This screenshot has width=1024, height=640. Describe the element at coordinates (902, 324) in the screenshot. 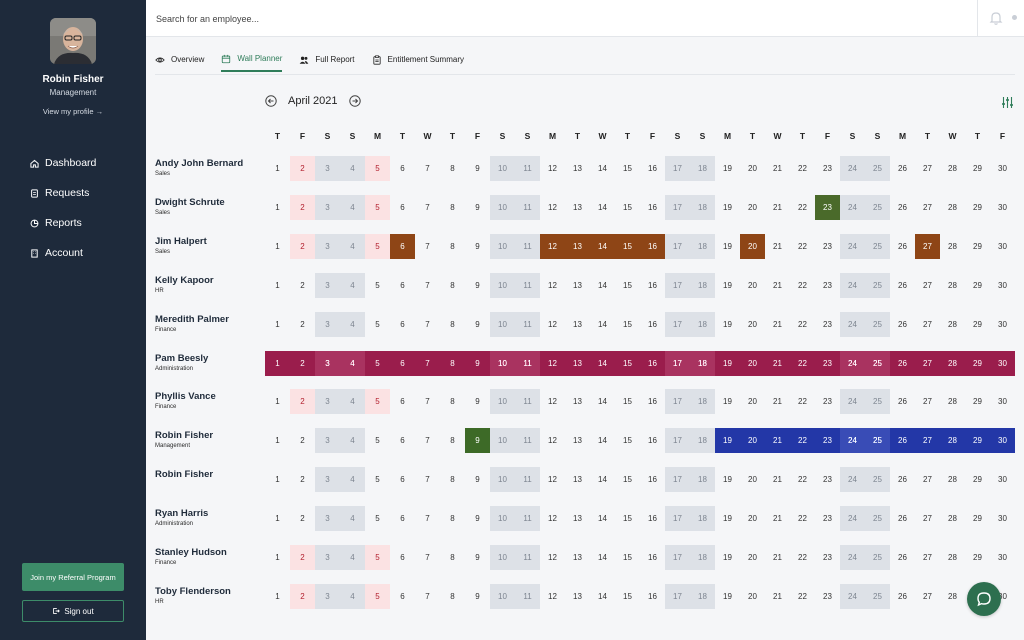

I see `day-cell: 26` at that location.